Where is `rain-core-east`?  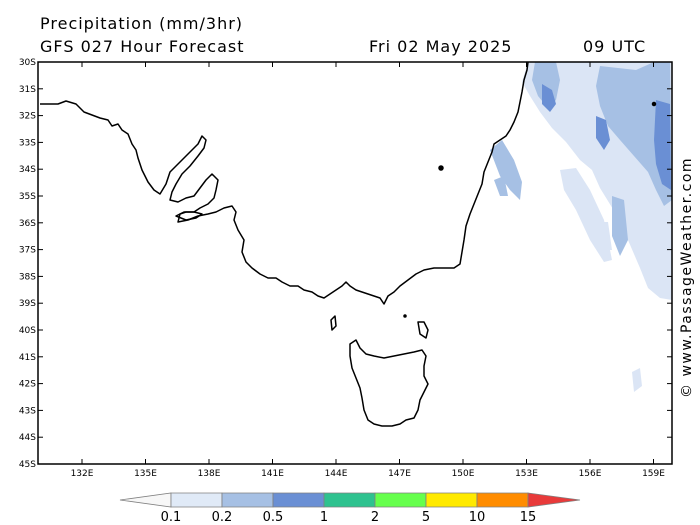
rain-core-east is located at coordinates (662, 145).